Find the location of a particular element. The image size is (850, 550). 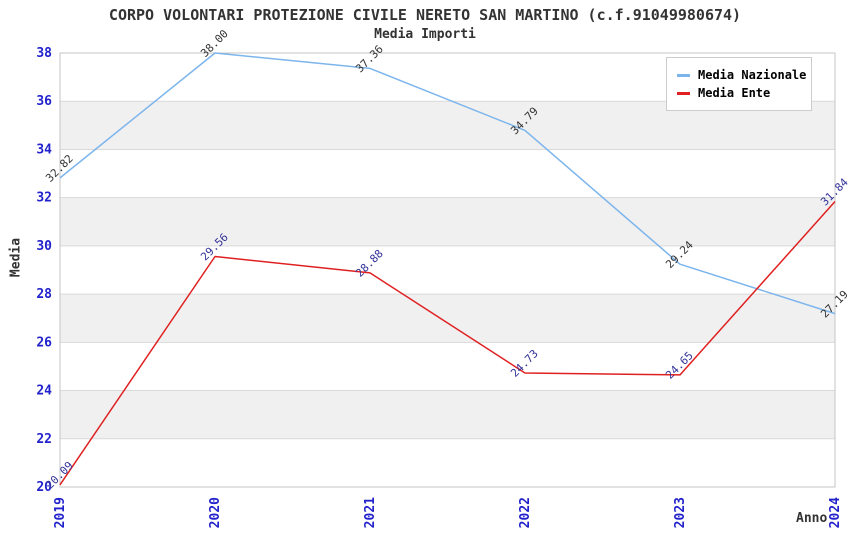

media-ente-value-label: 24.65 is located at coordinates (679, 365).